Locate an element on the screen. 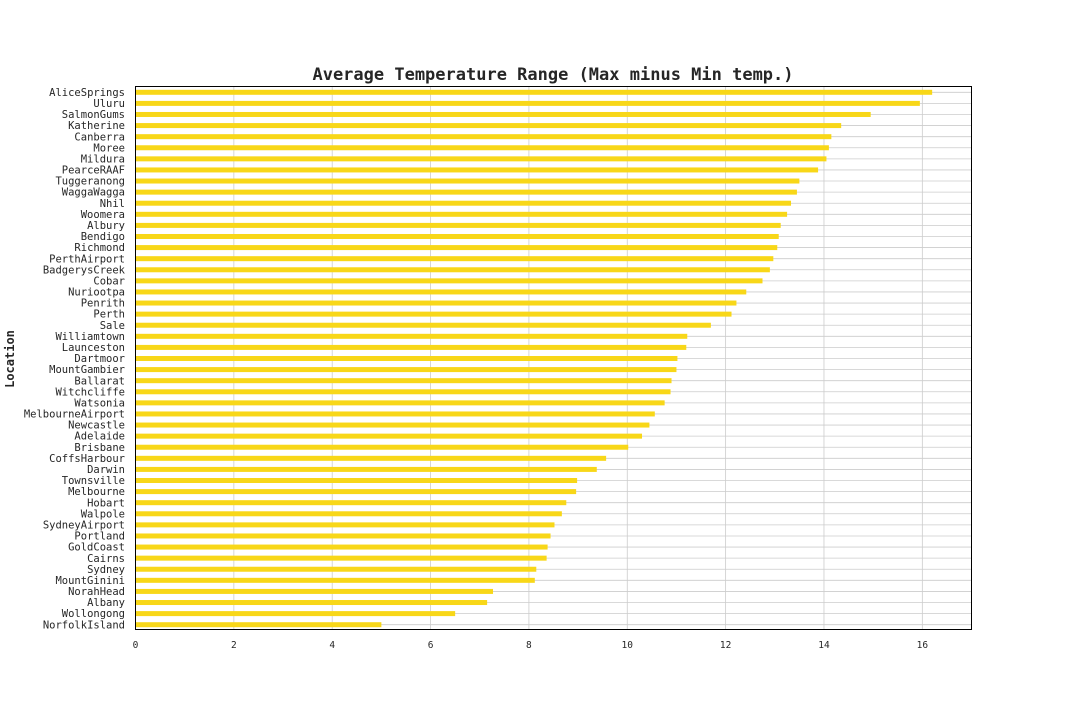 The width and height of the screenshot is (1080, 720). bar-sydney is located at coordinates (336, 569).